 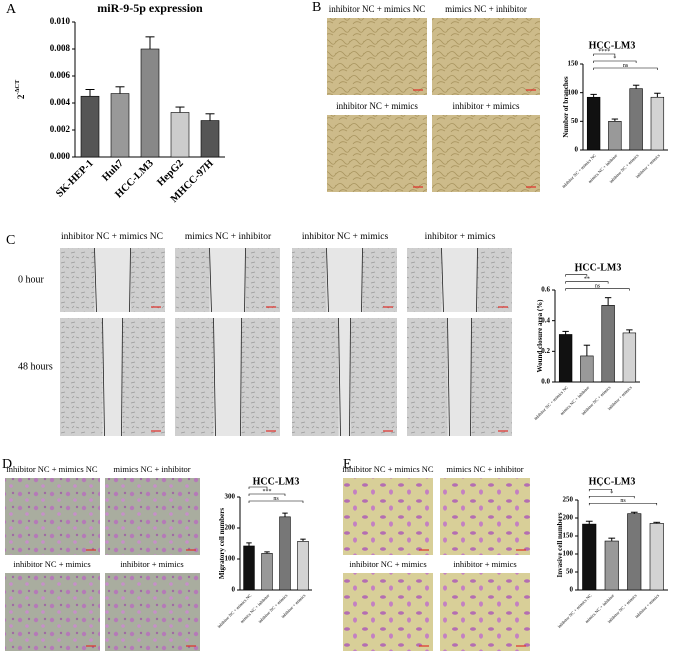 What do you see at coordinates (20, 89) in the screenshot?
I see `y-axis-label: 2-ΔCT` at bounding box center [20, 89].